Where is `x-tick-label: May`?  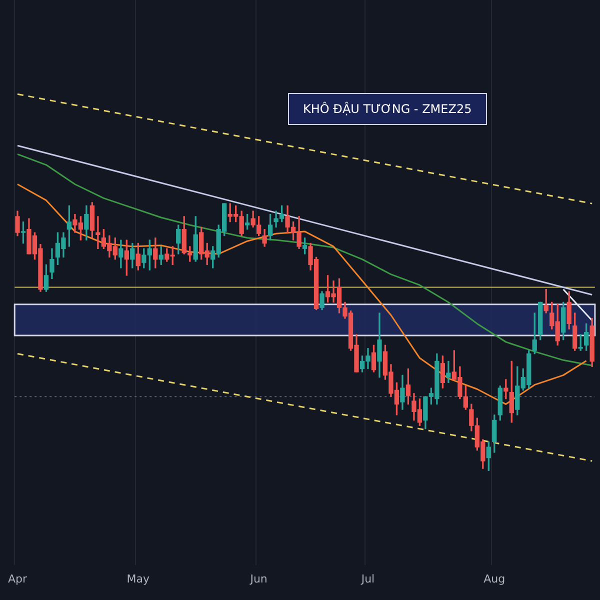 x-tick-label: May is located at coordinates (138, 579).